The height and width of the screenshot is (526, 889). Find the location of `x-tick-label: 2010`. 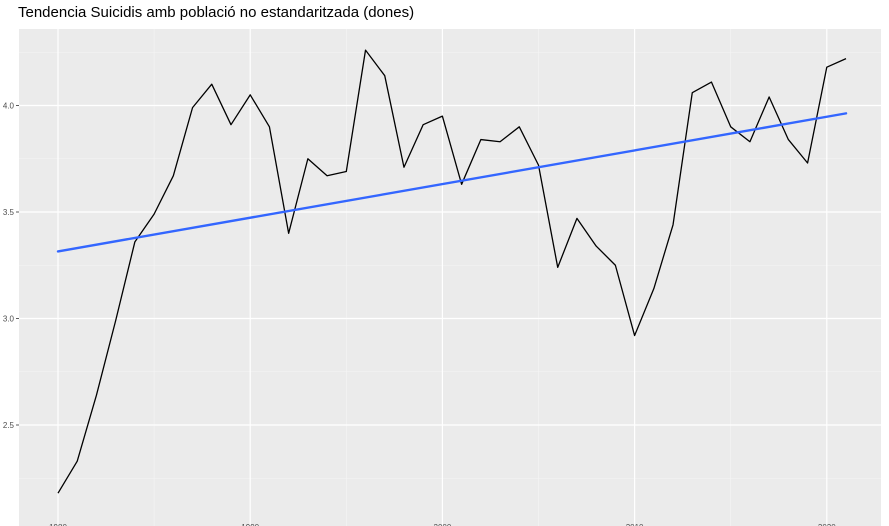

x-tick-label: 2010 is located at coordinates (635, 524).